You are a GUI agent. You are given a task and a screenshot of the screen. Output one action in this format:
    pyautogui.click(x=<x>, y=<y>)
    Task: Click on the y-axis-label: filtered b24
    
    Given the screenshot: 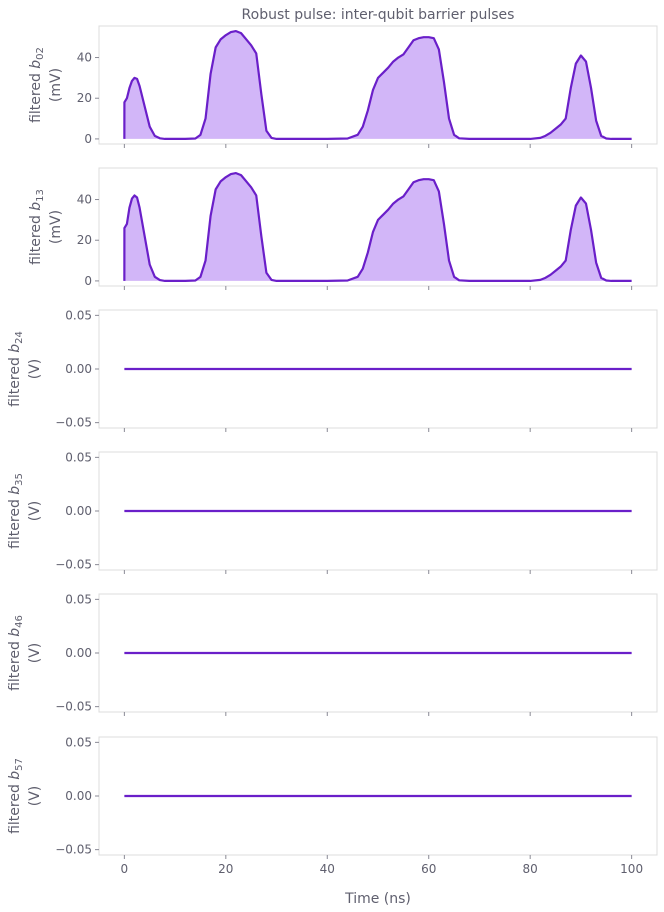 What is the action you would take?
    pyautogui.click(x=16, y=369)
    